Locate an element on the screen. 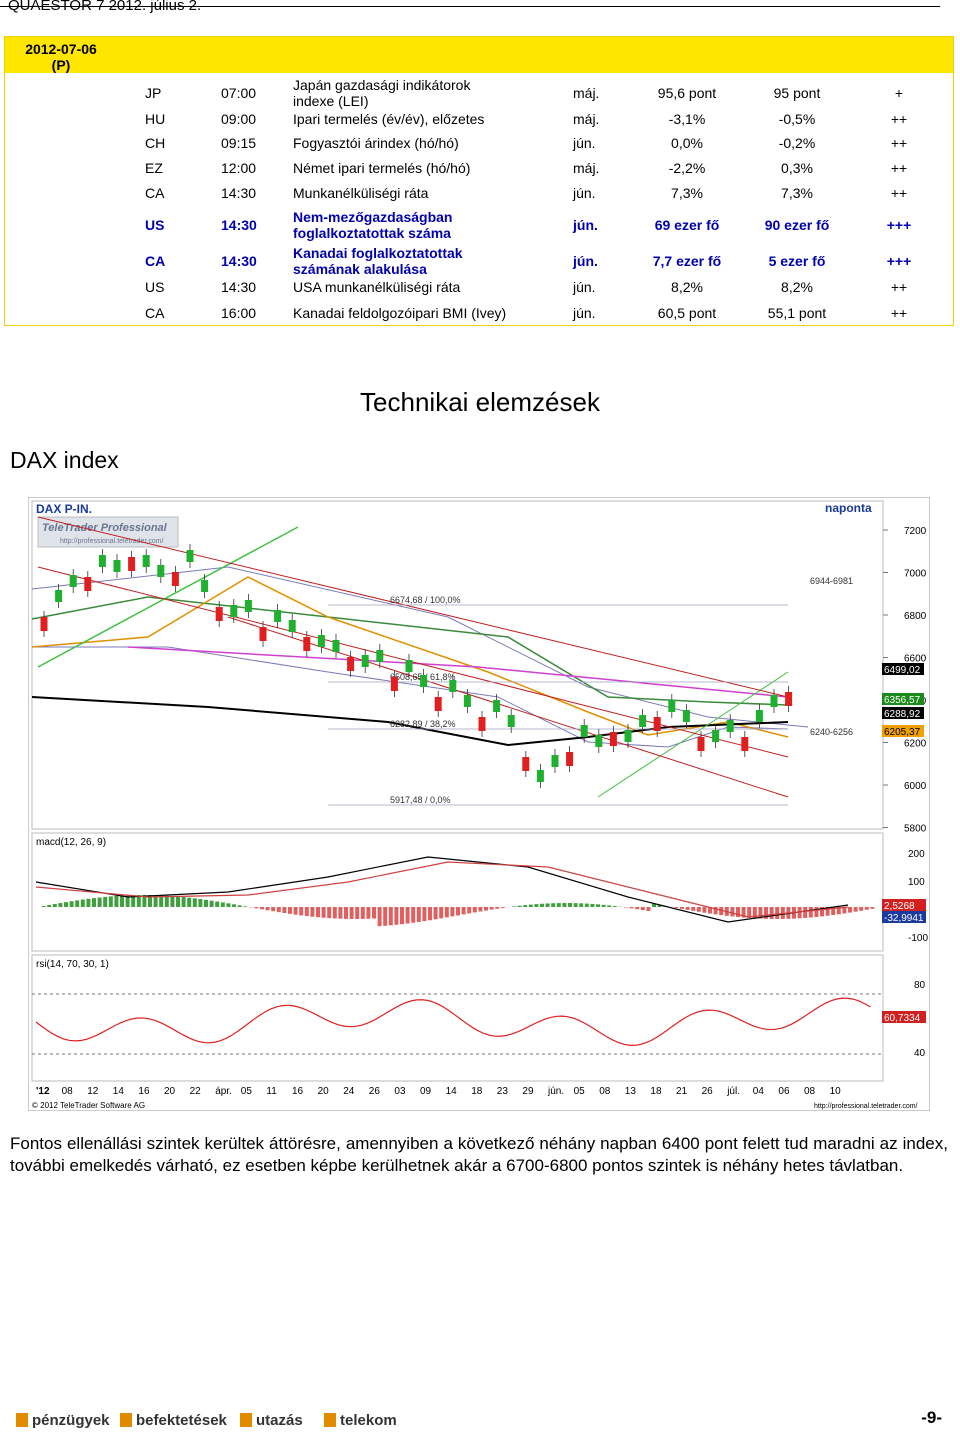 The width and height of the screenshot is (960, 1439). date-tick-label: 05 is located at coordinates (580, 1091).